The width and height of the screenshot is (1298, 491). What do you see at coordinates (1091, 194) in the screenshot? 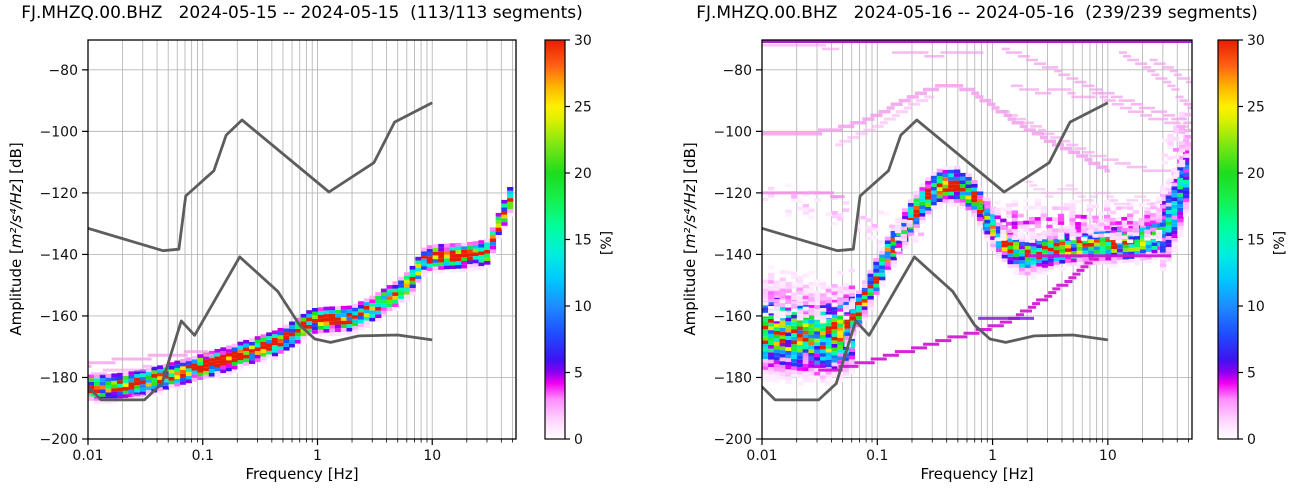
I see `trace-pink-mid-wiggles` at bounding box center [1091, 194].